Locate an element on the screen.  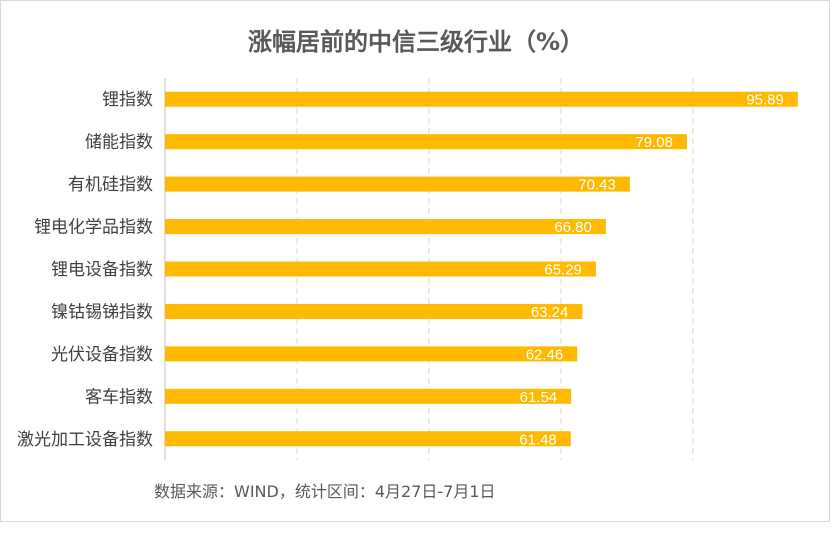
chart-title: 涨幅居前的中信三级行业（%） is located at coordinates (416, 42).